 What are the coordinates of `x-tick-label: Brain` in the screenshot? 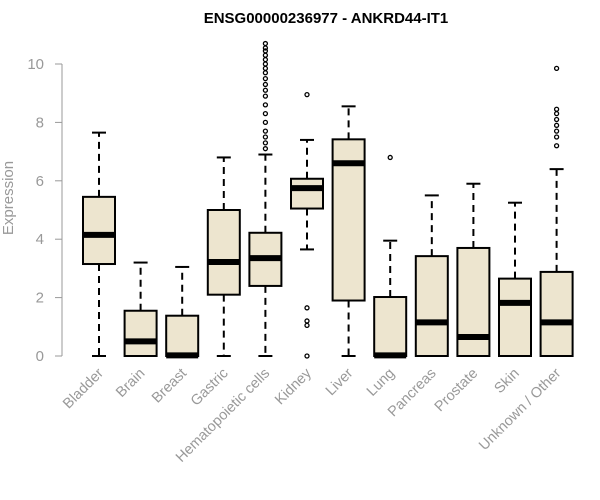 It's located at (130, 383).